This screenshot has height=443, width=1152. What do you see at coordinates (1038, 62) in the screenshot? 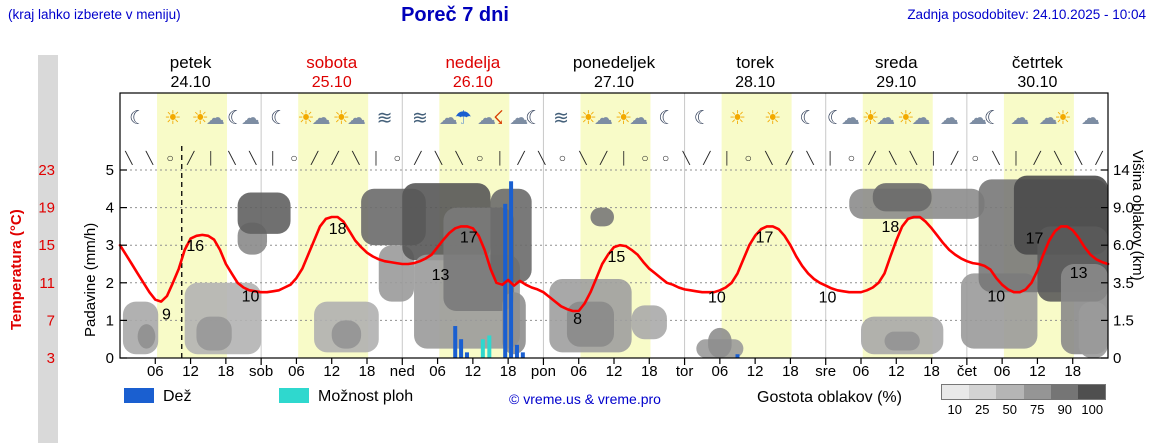
I see `day-name: četrtek` at bounding box center [1038, 62].